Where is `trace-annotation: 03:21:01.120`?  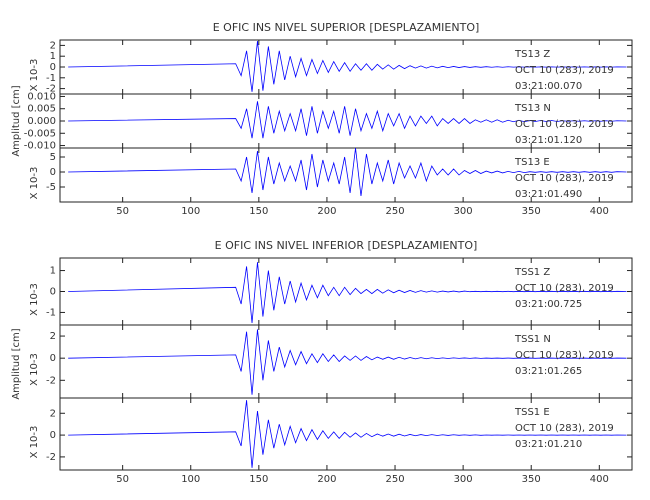 trace-annotation: 03:21:01.120 is located at coordinates (548, 140).